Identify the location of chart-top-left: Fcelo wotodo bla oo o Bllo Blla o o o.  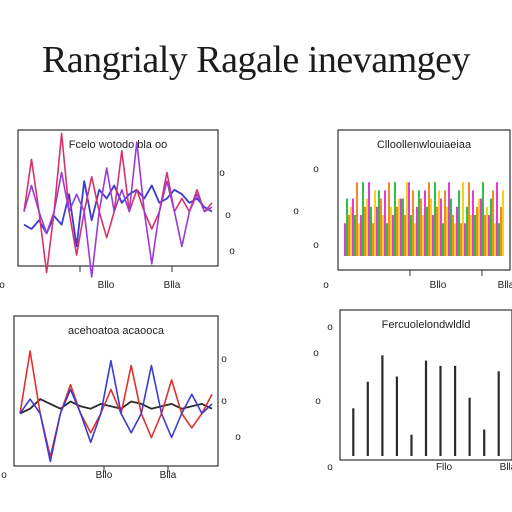
(117, 210).